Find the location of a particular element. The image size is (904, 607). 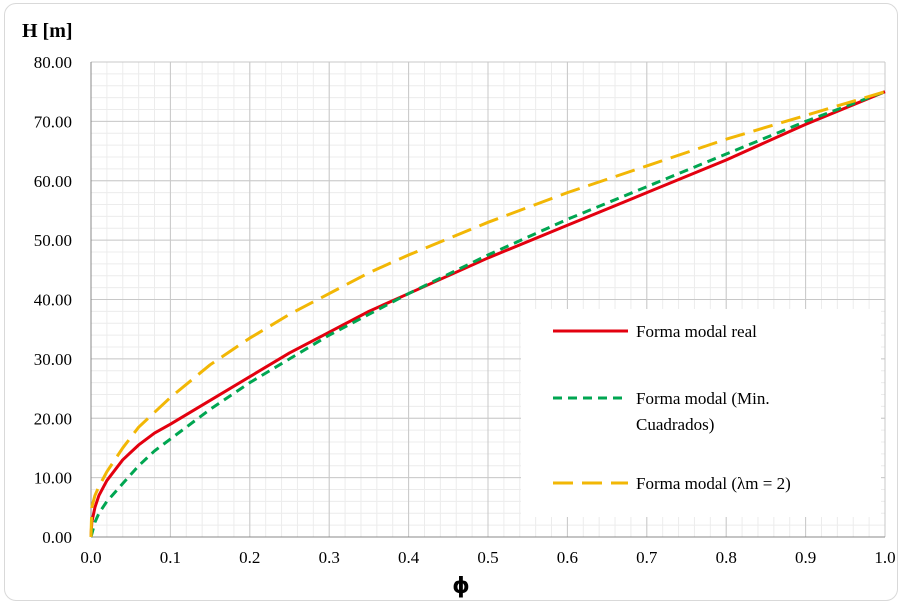

y-tick-label: 20.00 is located at coordinates (53, 418).